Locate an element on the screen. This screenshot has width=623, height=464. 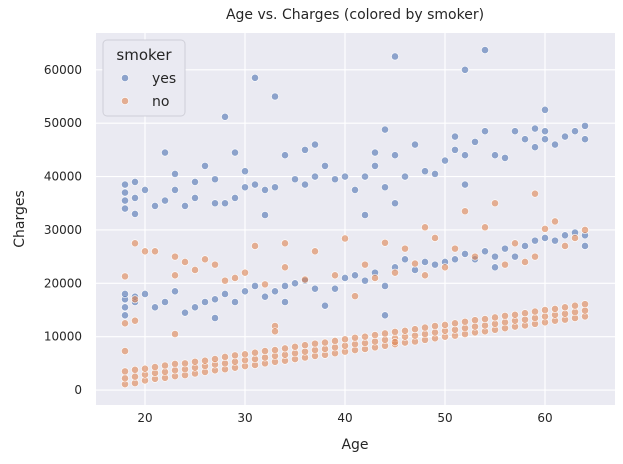
y-tick-label: 10000 is located at coordinates (63, 337).